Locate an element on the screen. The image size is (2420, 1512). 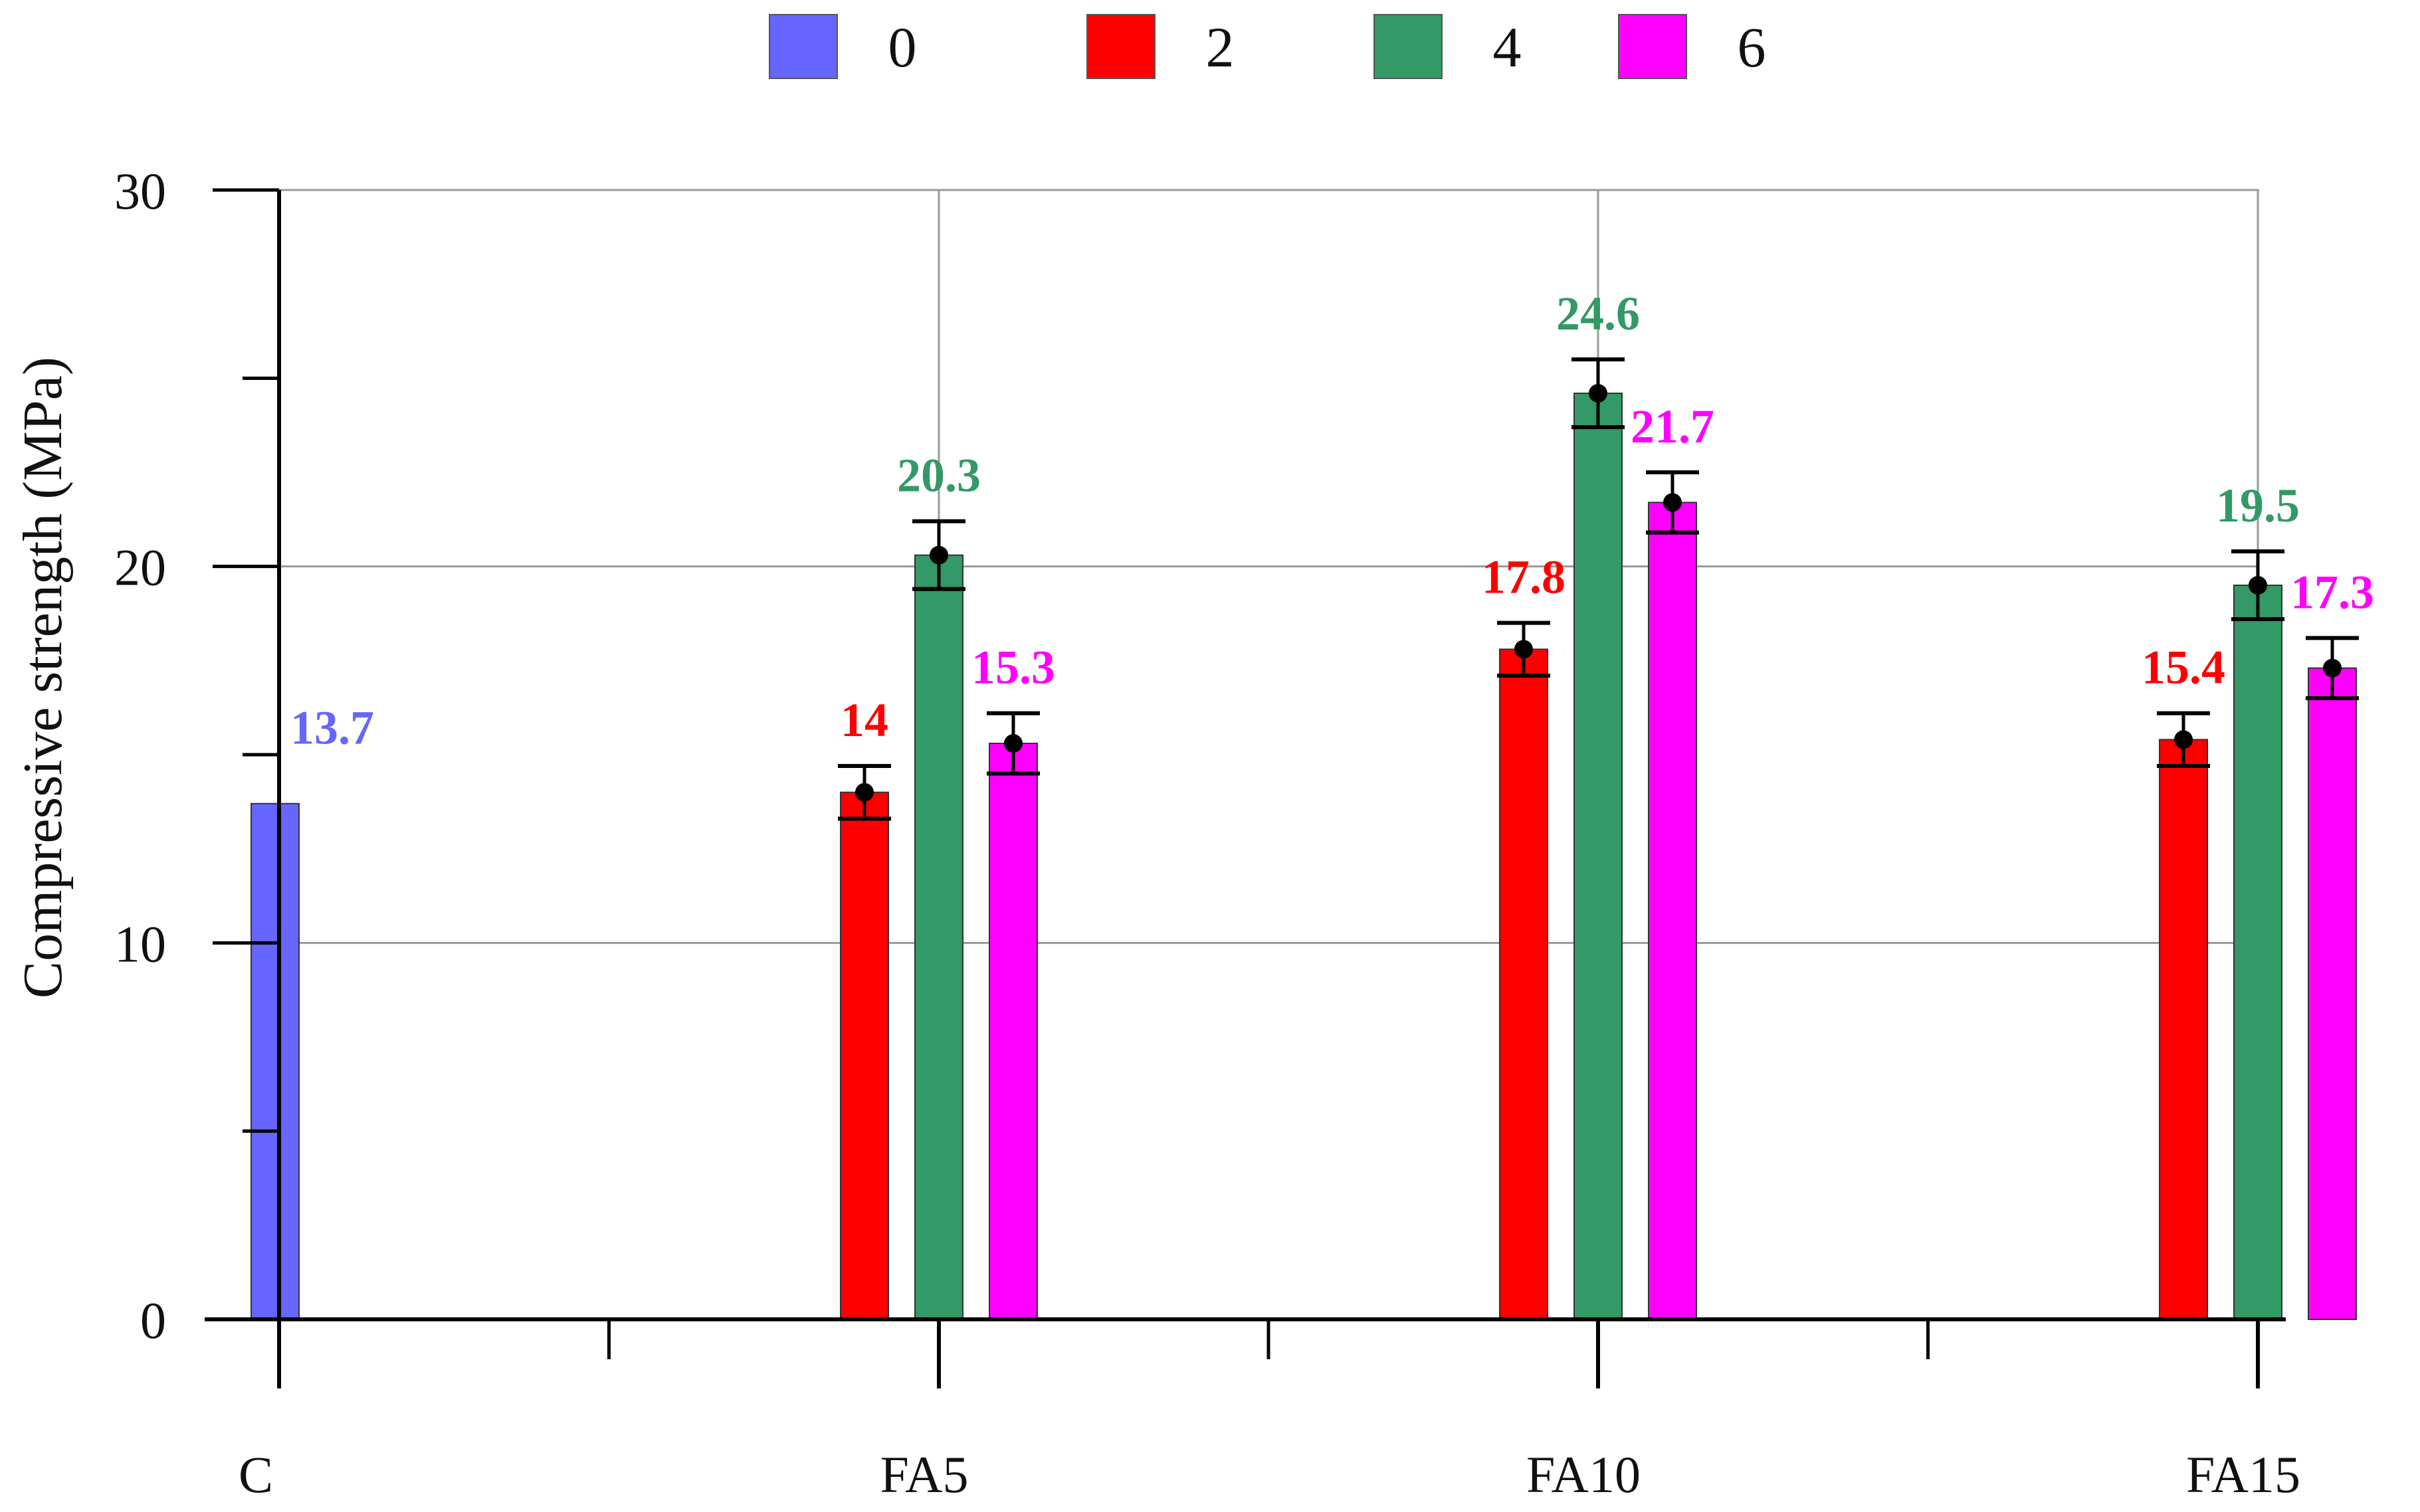
x-tick-label: FA10 is located at coordinates (1584, 1474).